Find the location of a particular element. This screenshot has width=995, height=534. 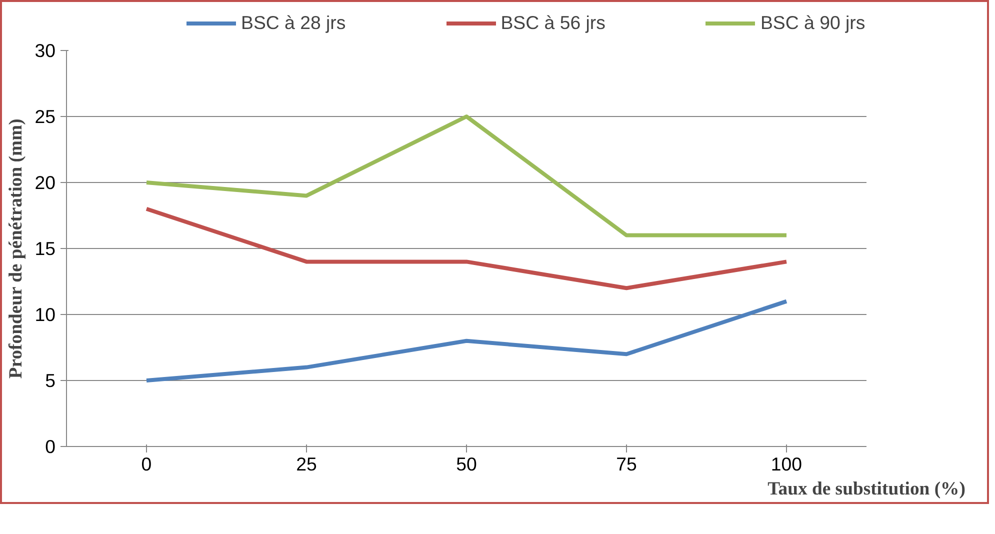

legend-label: BSC à 56 jrs is located at coordinates (553, 23).